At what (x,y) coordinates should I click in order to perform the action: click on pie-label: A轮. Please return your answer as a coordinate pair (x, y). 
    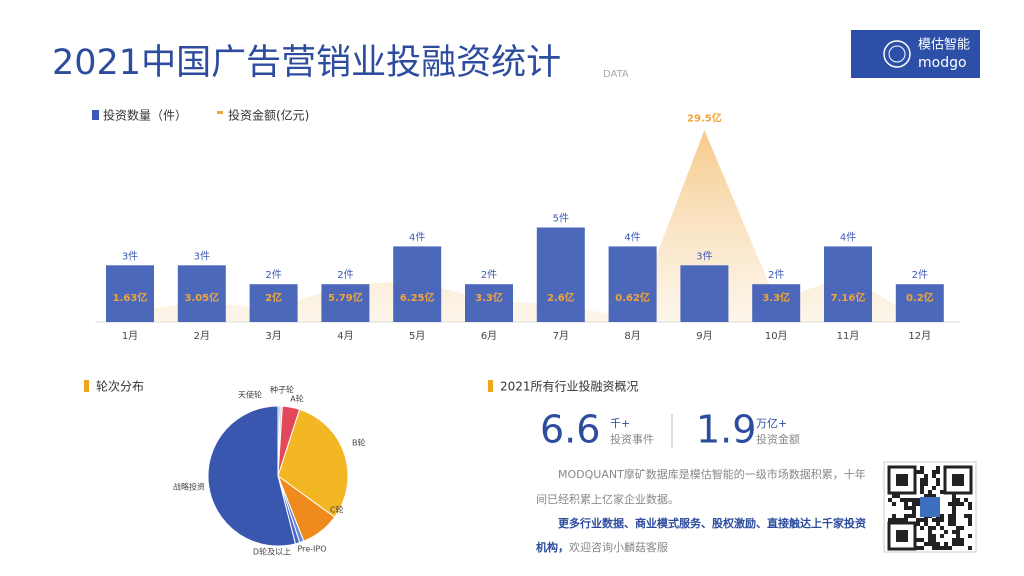
    Looking at the image, I should click on (296, 399).